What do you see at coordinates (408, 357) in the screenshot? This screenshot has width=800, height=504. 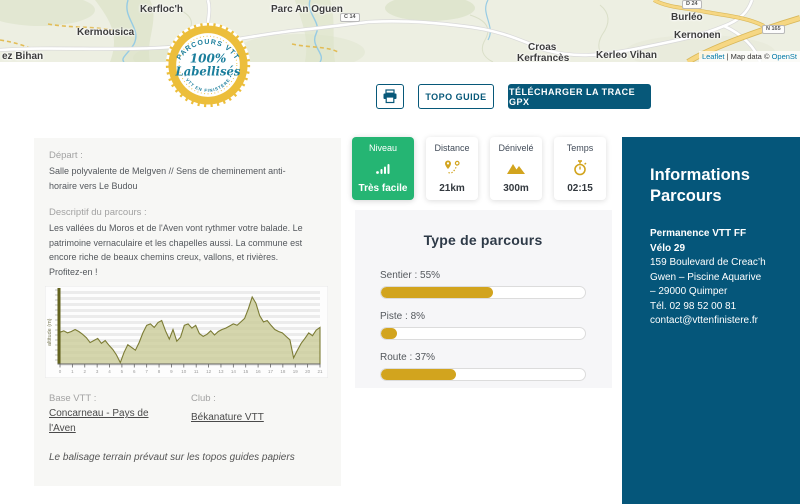 I see `route-label: Route : 37%` at bounding box center [408, 357].